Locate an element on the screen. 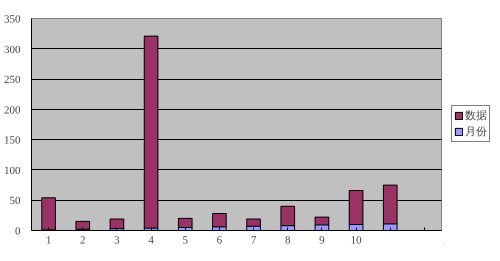 The height and width of the screenshot is (261, 500). y-tick-label: 100 is located at coordinates (12, 170).